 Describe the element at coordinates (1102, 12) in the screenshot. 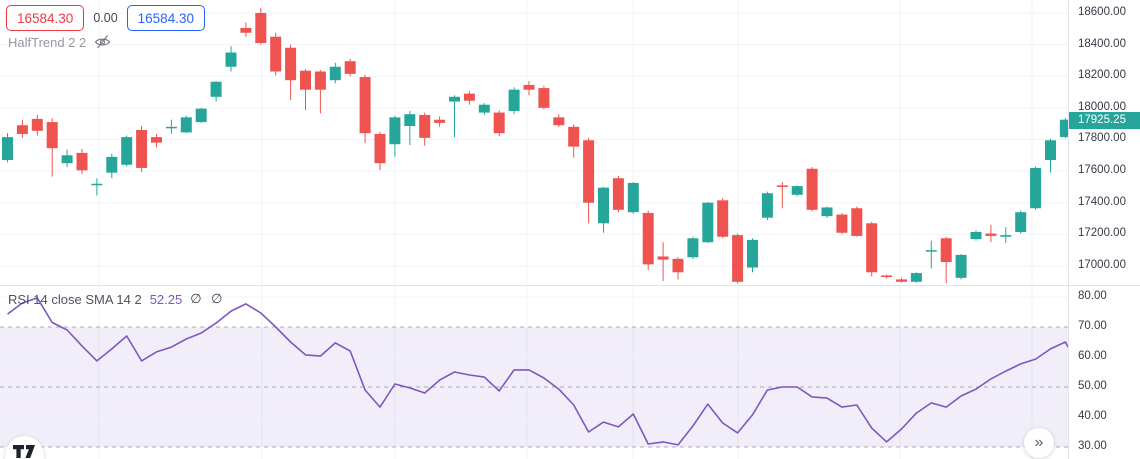

I see `price-axis-label: 18600.00` at that location.